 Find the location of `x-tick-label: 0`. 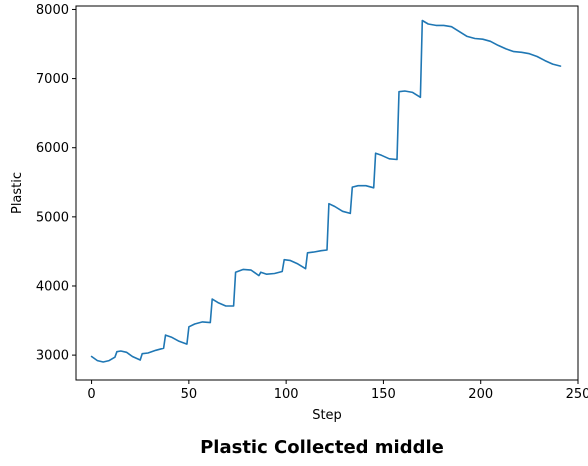

x-tick-label: 0 is located at coordinates (91, 394).